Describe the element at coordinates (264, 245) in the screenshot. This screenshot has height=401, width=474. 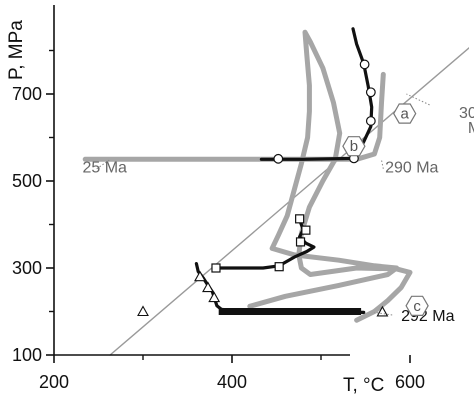
I see `series-path-black-path-open-squares` at that location.